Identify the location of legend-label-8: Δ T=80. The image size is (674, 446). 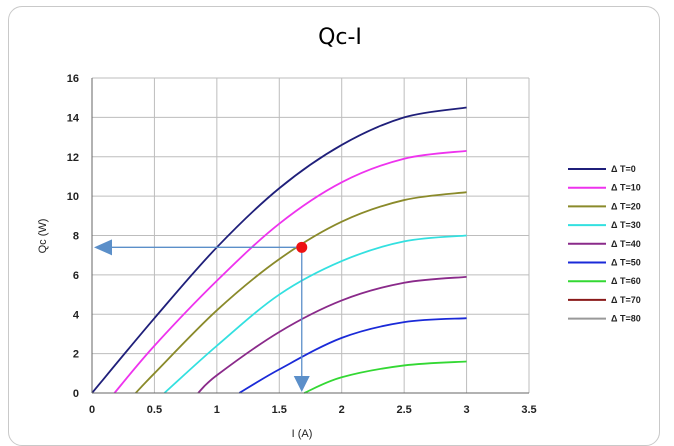
(626, 319).